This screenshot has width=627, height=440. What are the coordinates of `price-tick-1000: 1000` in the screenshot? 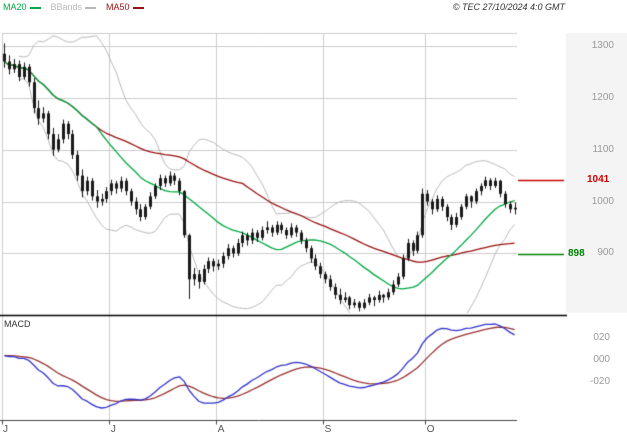 It's located at (602, 201).